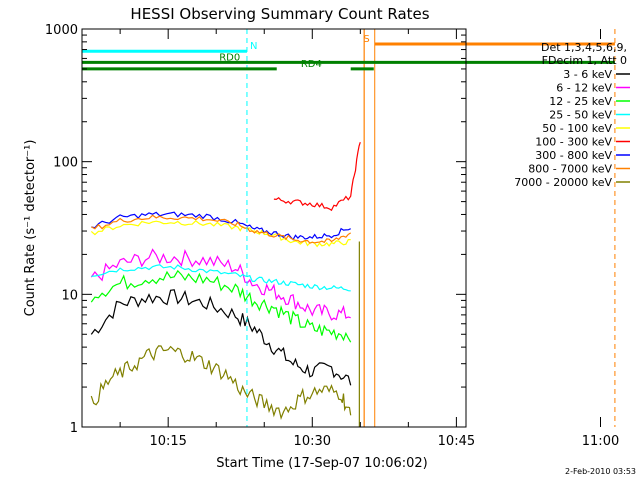 The height and width of the screenshot is (480, 640). Describe the element at coordinates (228, 65) in the screenshot. I see `flag-rd4: RD4` at that location.